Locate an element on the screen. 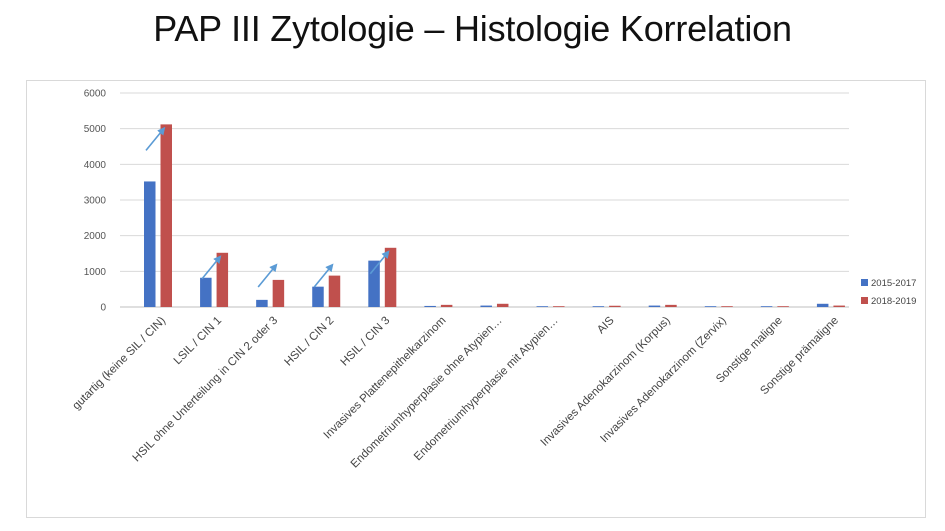 The width and height of the screenshot is (945, 531). x-tick-label: Invasives Adenokarzinom (Zervix) is located at coordinates (663, 380).